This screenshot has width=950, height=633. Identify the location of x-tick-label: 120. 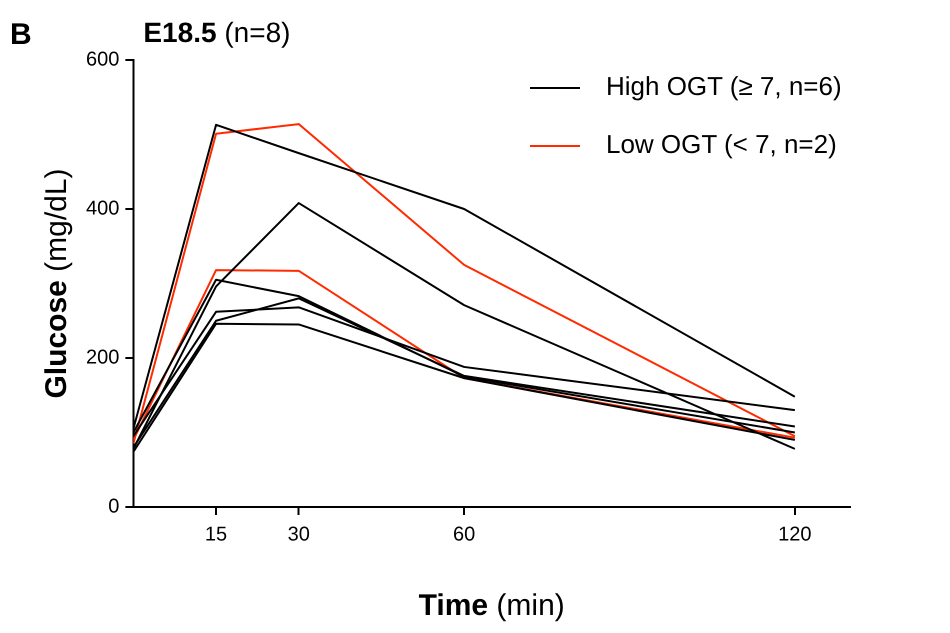
(795, 535).